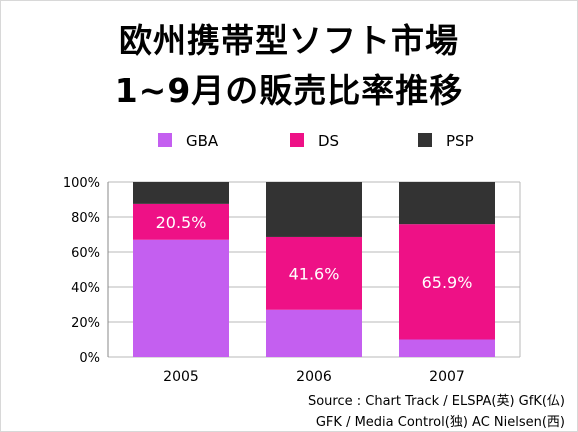  Describe the element at coordinates (85, 288) in the screenshot. I see `y-tick-label: 40%` at that location.